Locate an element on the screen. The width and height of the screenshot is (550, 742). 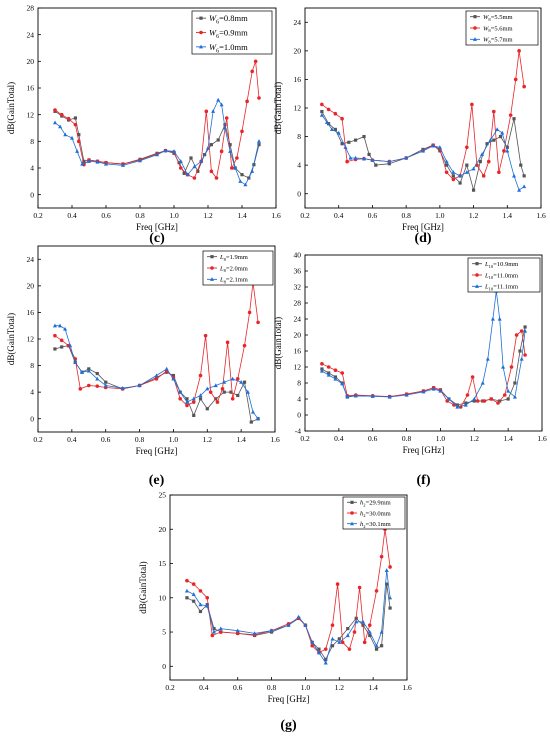
legend-label: W8=5.5mm is located at coordinates (498, 18).